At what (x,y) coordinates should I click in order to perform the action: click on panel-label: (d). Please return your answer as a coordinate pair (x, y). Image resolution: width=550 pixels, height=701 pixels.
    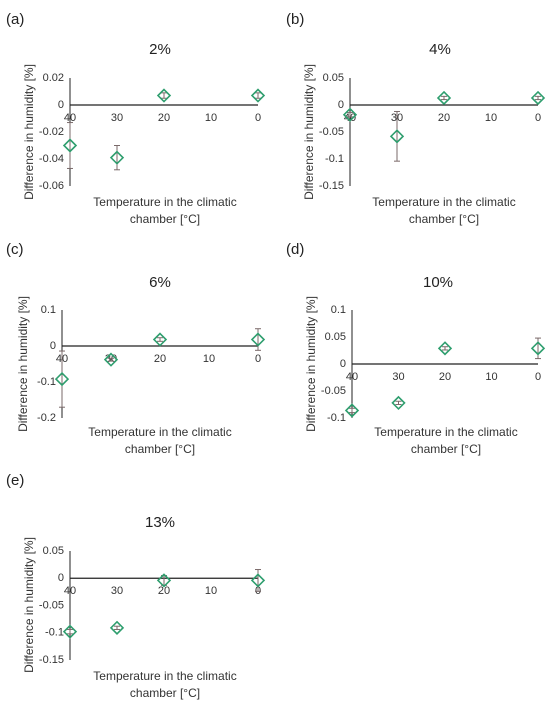
    Looking at the image, I should click on (295, 249).